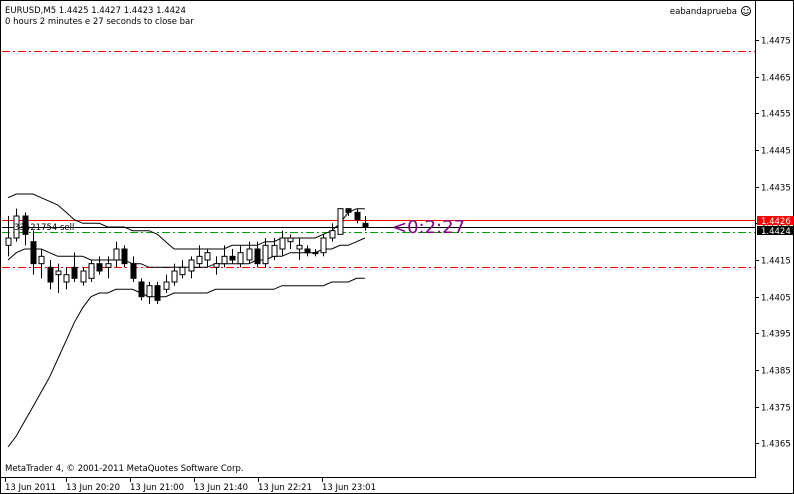 The image size is (794, 494). I want to click on time-tick-label: 13 Jun 2011, so click(30, 488).